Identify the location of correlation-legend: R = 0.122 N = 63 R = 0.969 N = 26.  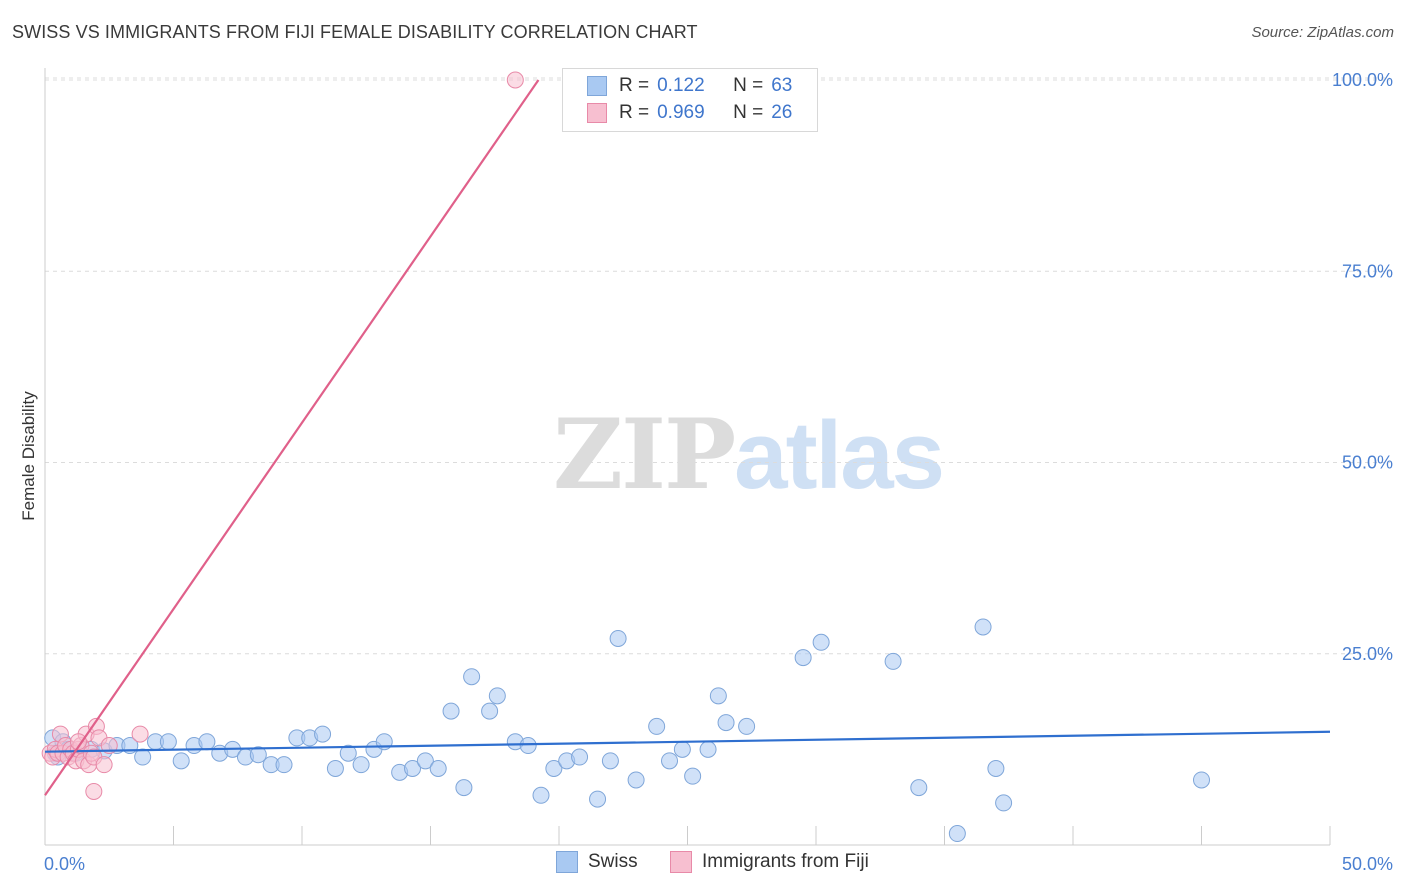
(690, 100).